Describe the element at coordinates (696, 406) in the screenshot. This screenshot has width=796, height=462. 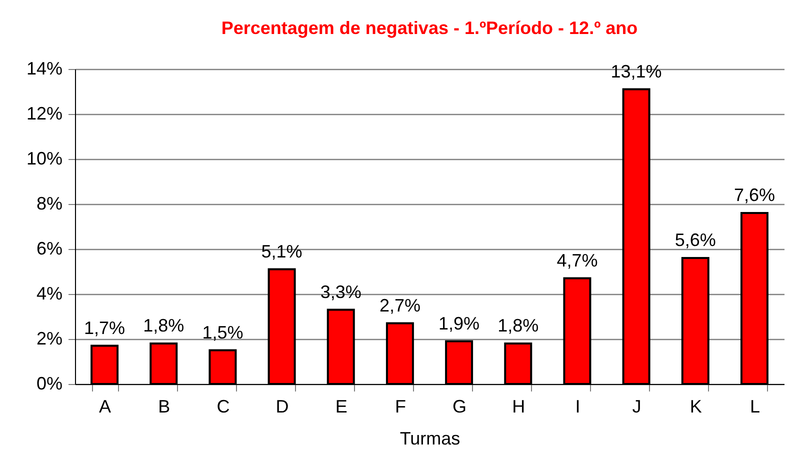
I see `x-tick-label: K` at that location.